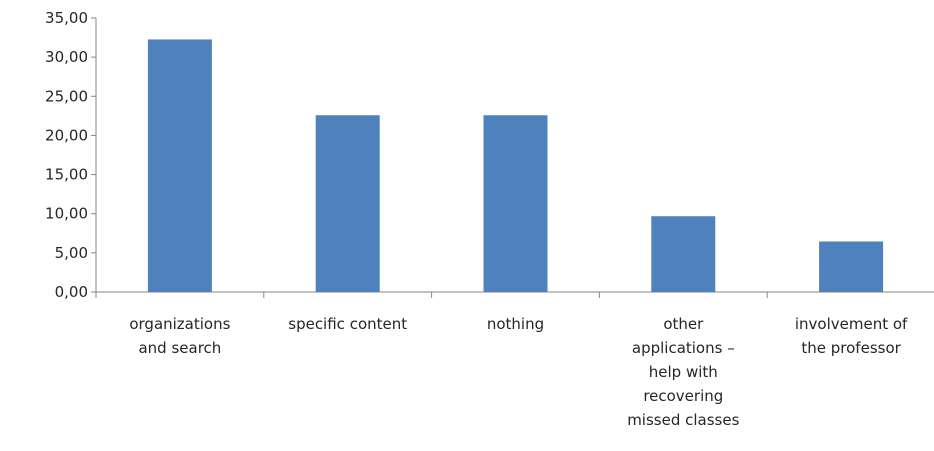 This screenshot has height=451, width=934. I want to click on y-tick-label: 5,00, so click(71, 253).